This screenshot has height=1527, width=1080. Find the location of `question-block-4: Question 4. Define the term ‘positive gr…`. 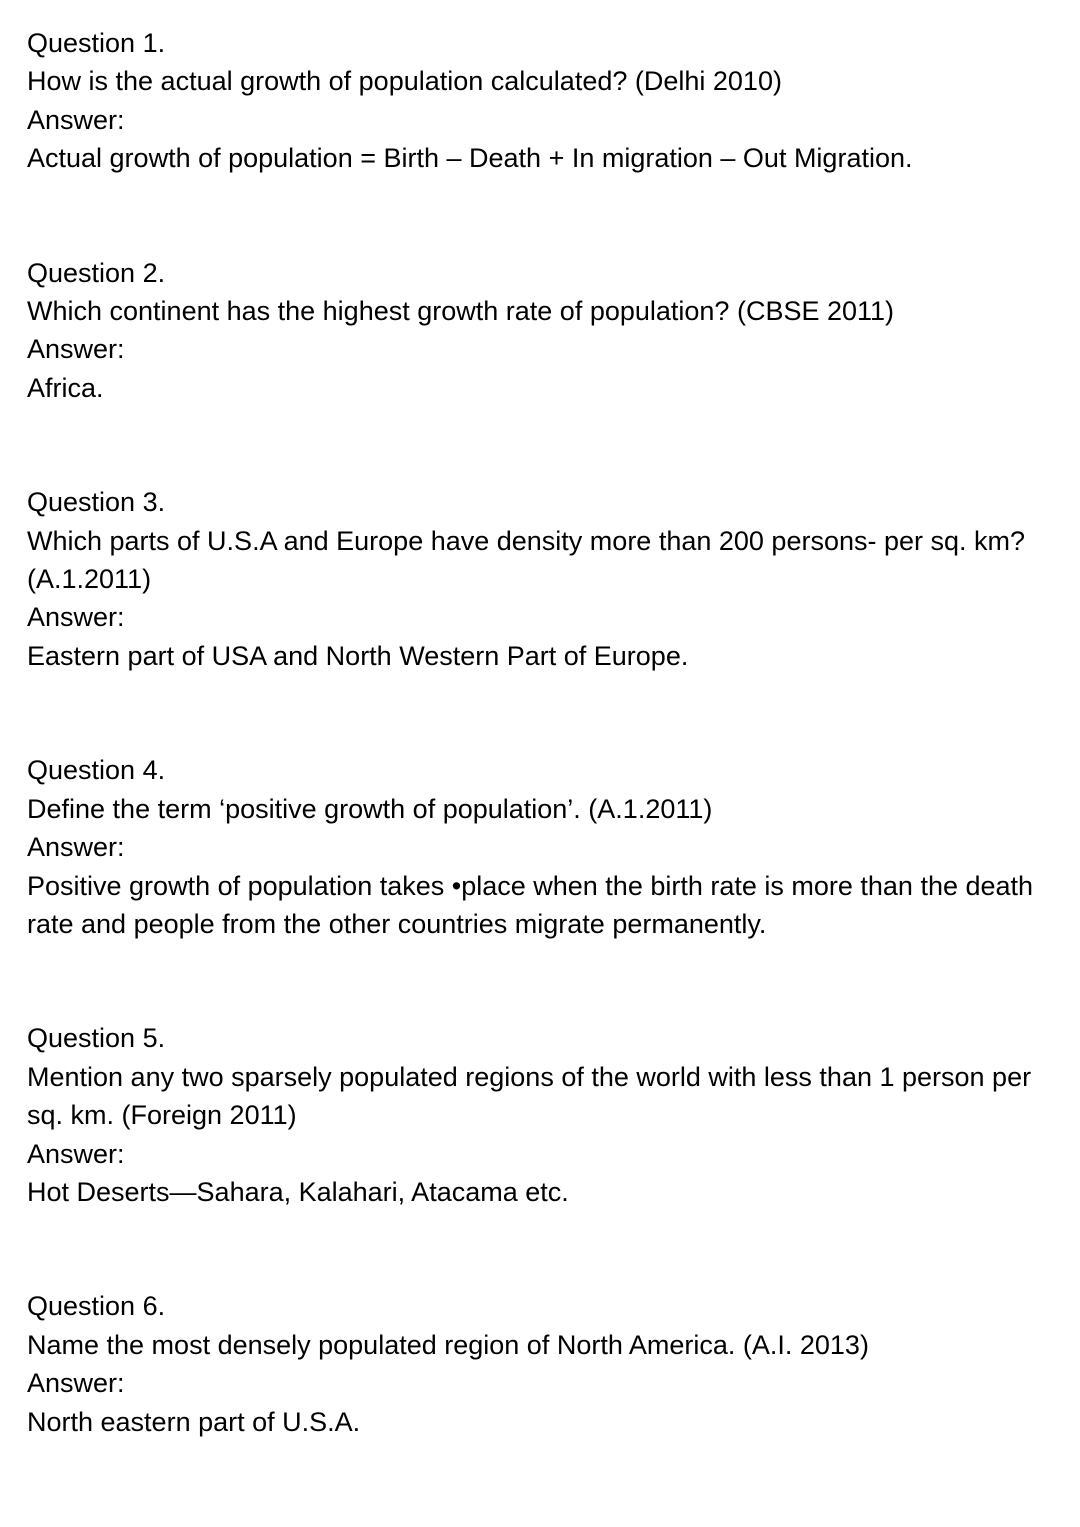

question-block-4: Question 4. Define the term ‘positive gr… is located at coordinates (542, 847).